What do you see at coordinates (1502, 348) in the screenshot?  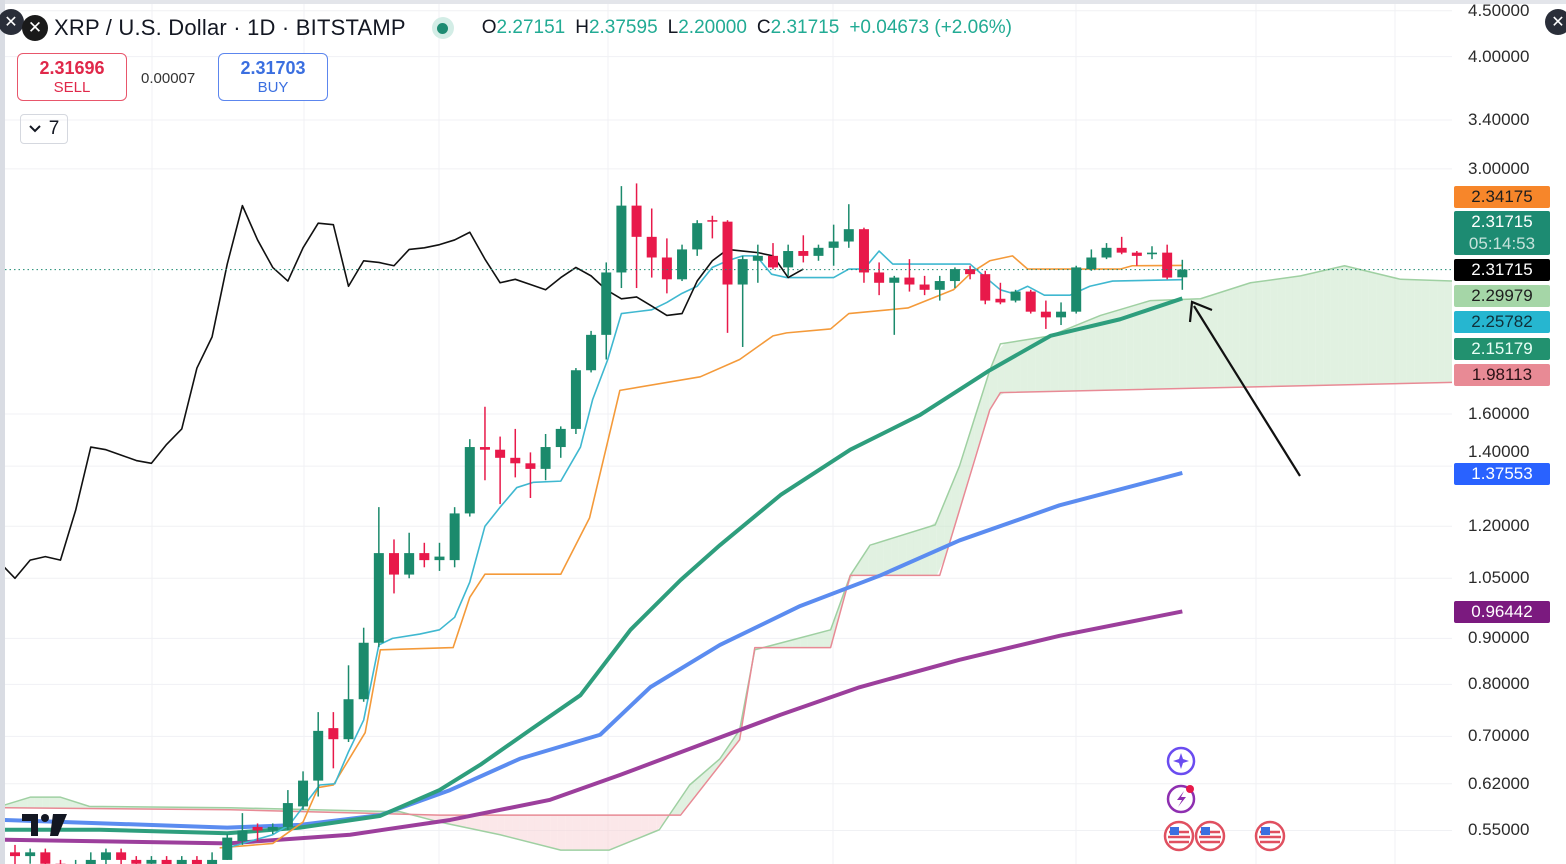 I see `price-badge-value: 2.15179` at bounding box center [1502, 348].